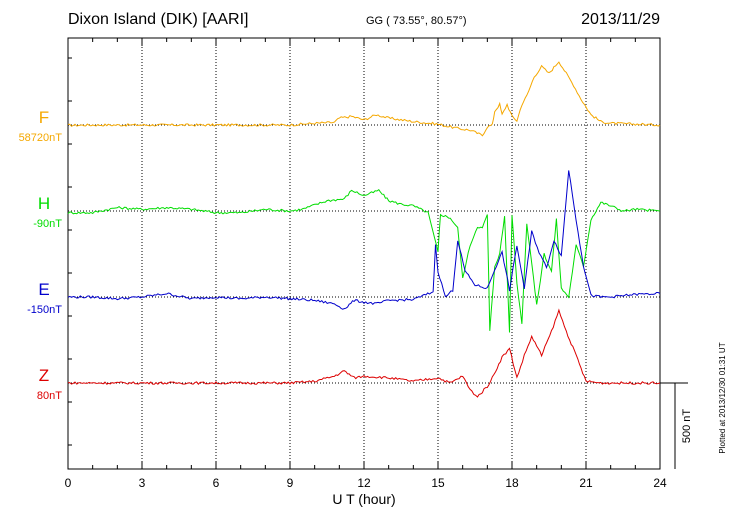  What do you see at coordinates (44, 375) in the screenshot?
I see `series-name-Z: Z` at bounding box center [44, 375].